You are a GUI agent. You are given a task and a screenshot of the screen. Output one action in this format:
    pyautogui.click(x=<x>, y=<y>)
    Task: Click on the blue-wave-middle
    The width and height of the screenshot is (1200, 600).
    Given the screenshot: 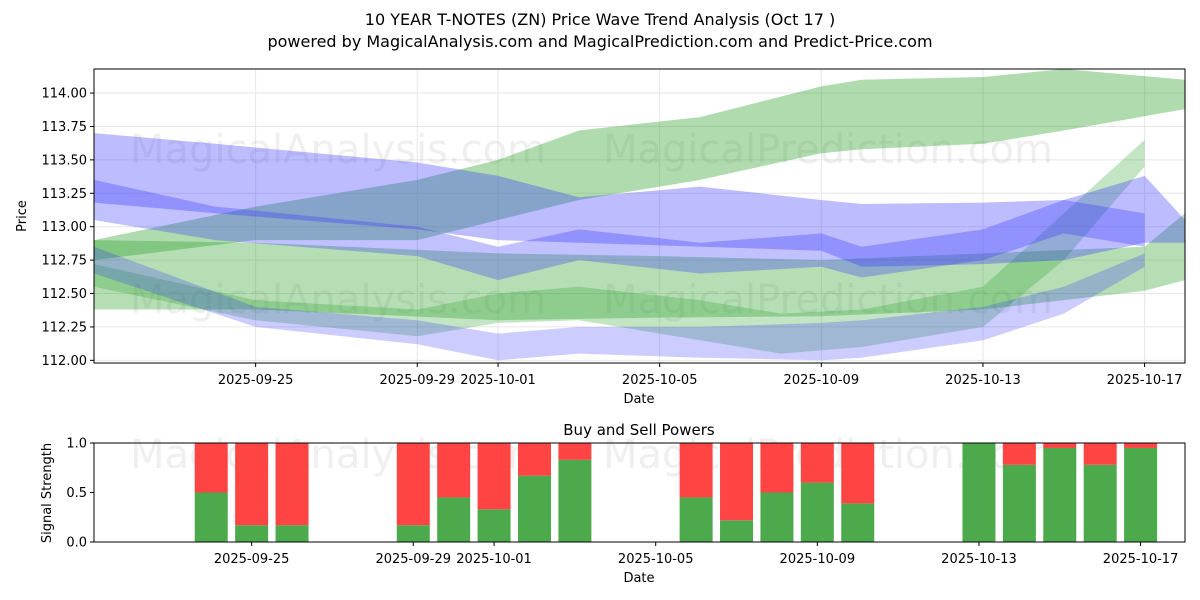 What is the action you would take?
    pyautogui.click(x=619, y=230)
    